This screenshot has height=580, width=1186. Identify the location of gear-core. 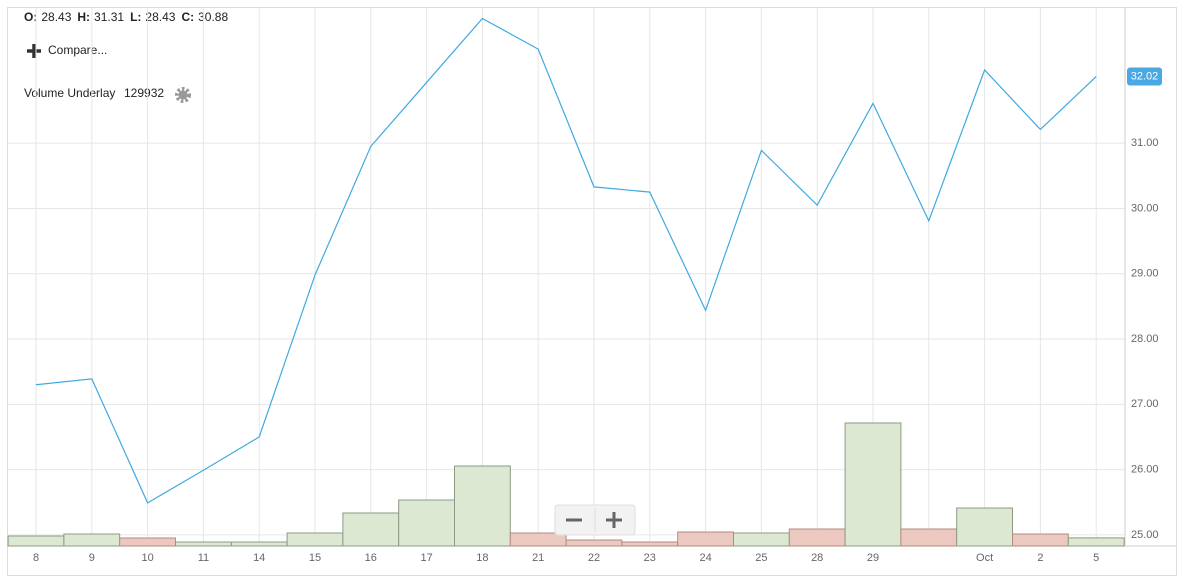
(183, 95).